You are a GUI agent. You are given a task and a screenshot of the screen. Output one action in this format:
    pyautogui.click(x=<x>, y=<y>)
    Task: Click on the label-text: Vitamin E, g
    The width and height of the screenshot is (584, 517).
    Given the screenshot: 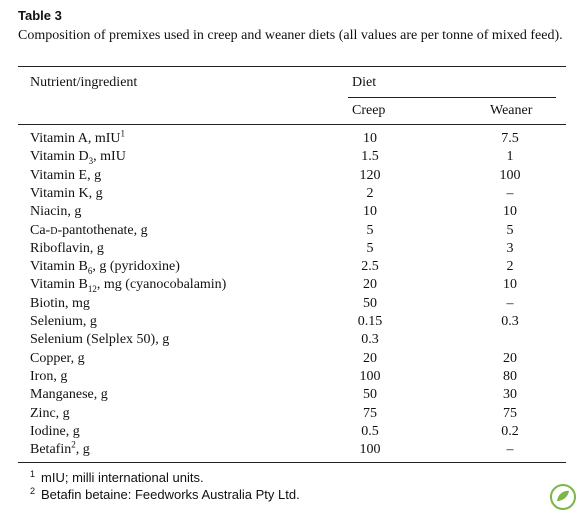 What is the action you would take?
    pyautogui.click(x=66, y=175)
    